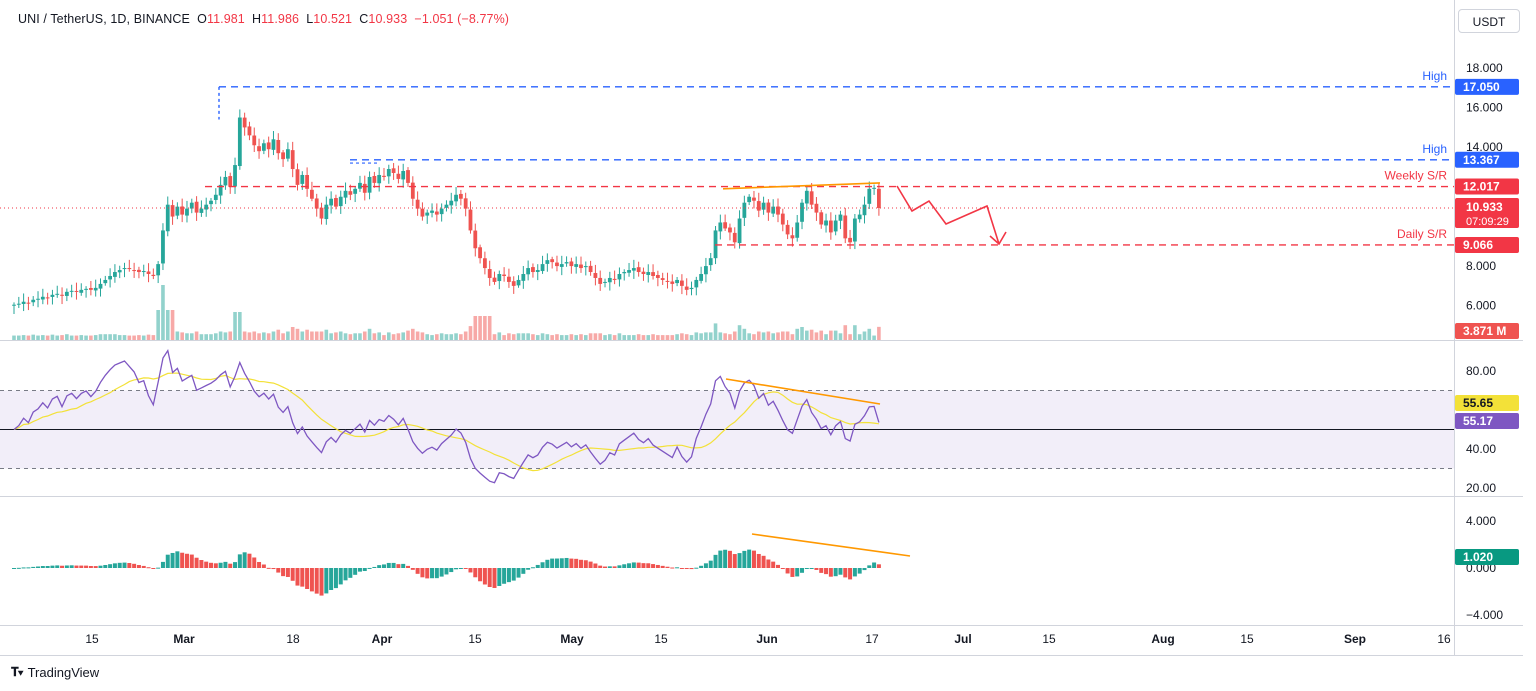 This screenshot has height=691, width=1536. What do you see at coordinates (1481, 488) in the screenshot?
I see `rsi-axis-tick: 20.00` at bounding box center [1481, 488].